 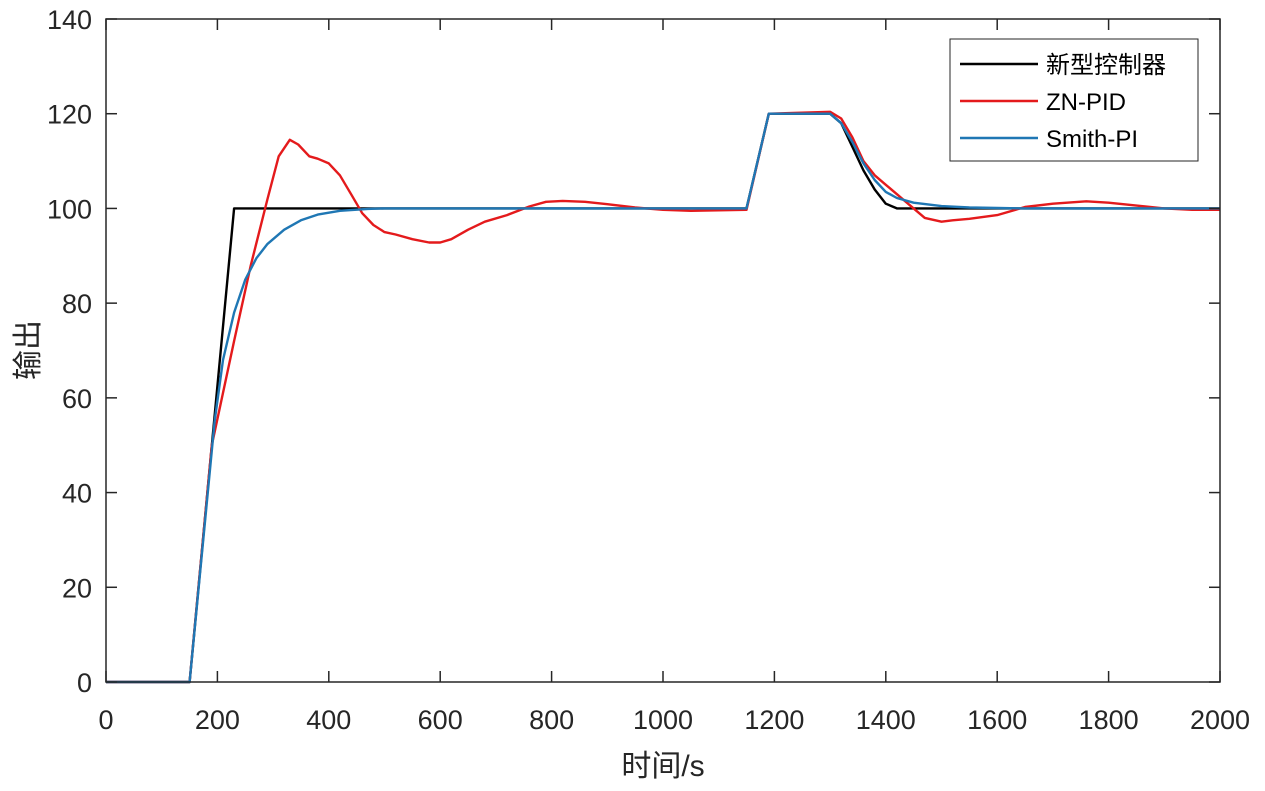 What do you see at coordinates (217, 720) in the screenshot?
I see `x-tick-label: 200` at bounding box center [217, 720].